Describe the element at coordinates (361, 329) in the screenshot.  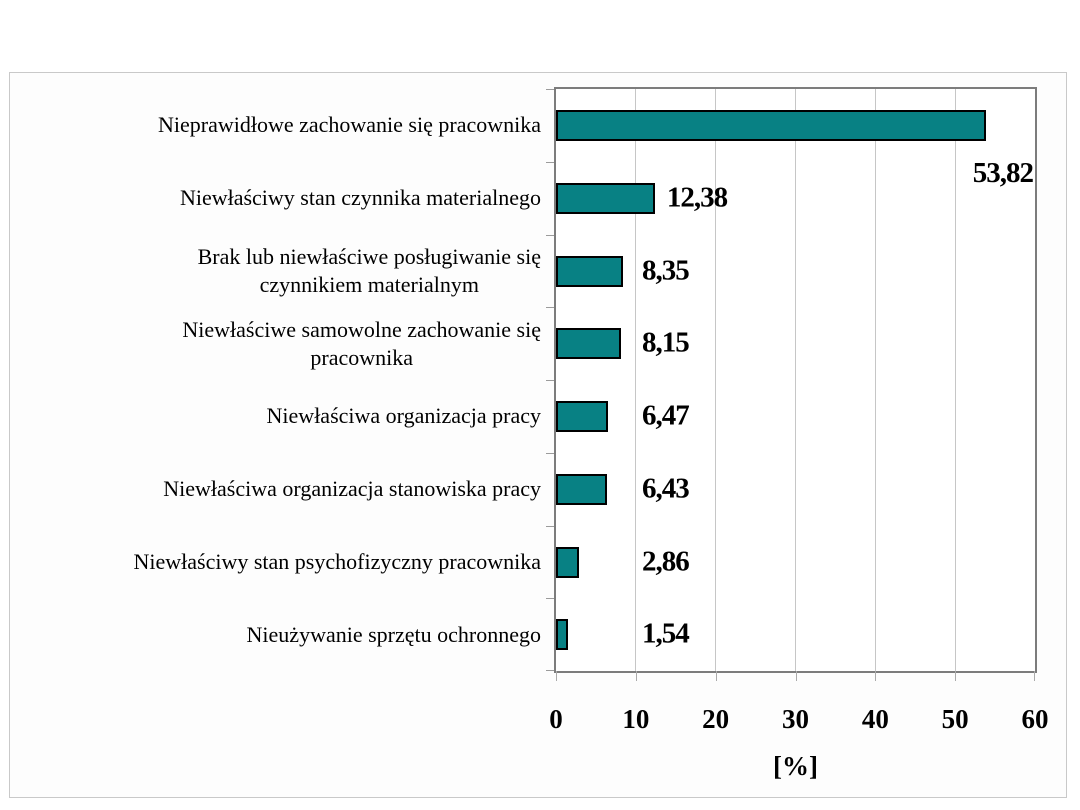
I see `category-label-line: Niewłaściwe samowolne zachowanie się` at that location.